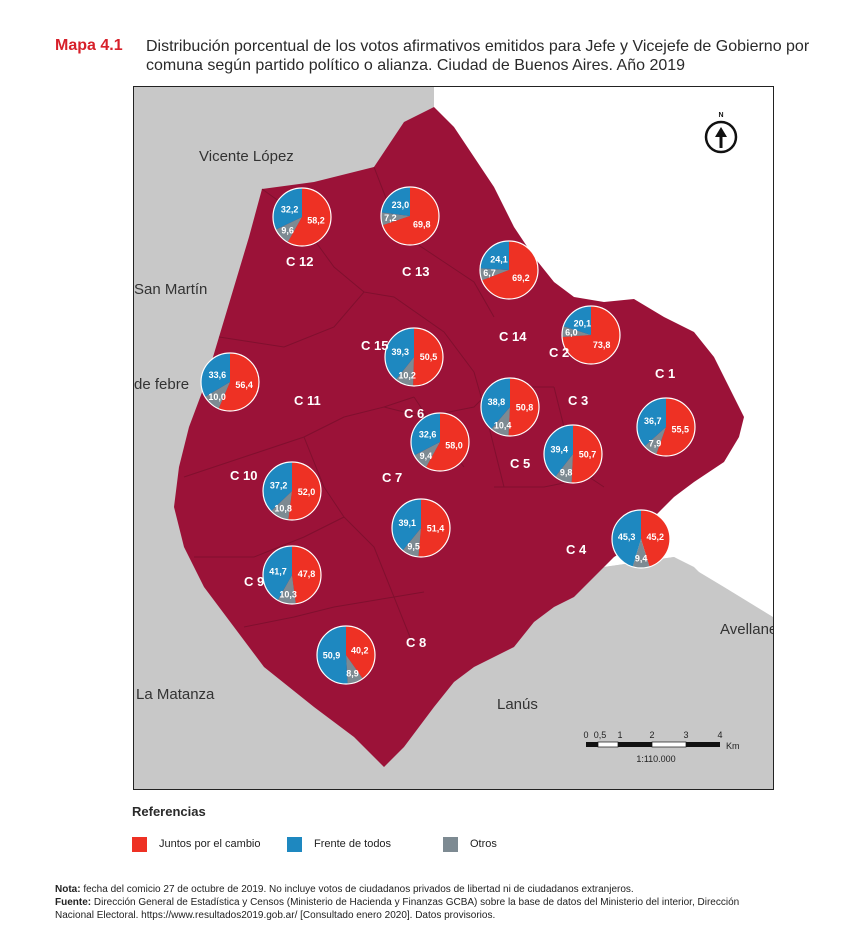  Describe the element at coordinates (665, 373) in the screenshot. I see `comuna-label-c1: C 1` at that location.